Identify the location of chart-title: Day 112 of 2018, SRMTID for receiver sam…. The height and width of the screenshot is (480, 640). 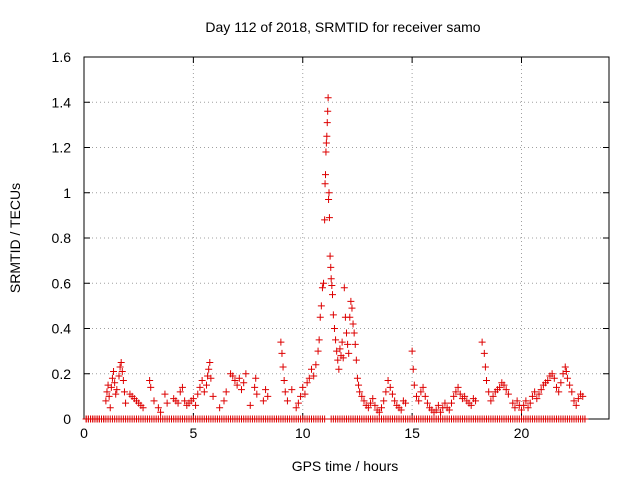
(342, 27).